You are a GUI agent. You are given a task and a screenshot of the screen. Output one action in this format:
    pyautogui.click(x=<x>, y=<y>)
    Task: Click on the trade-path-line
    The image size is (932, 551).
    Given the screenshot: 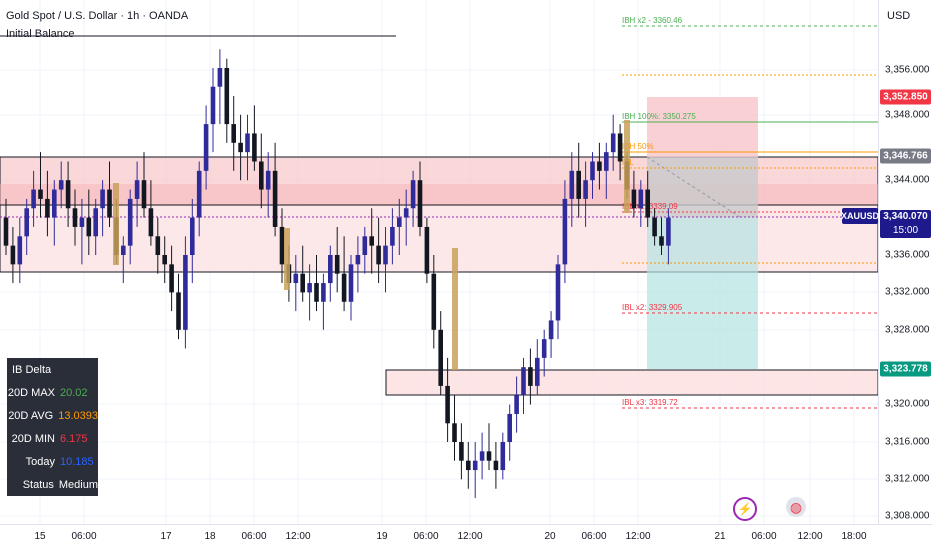 What is the action you would take?
    pyautogui.click(x=693, y=187)
    